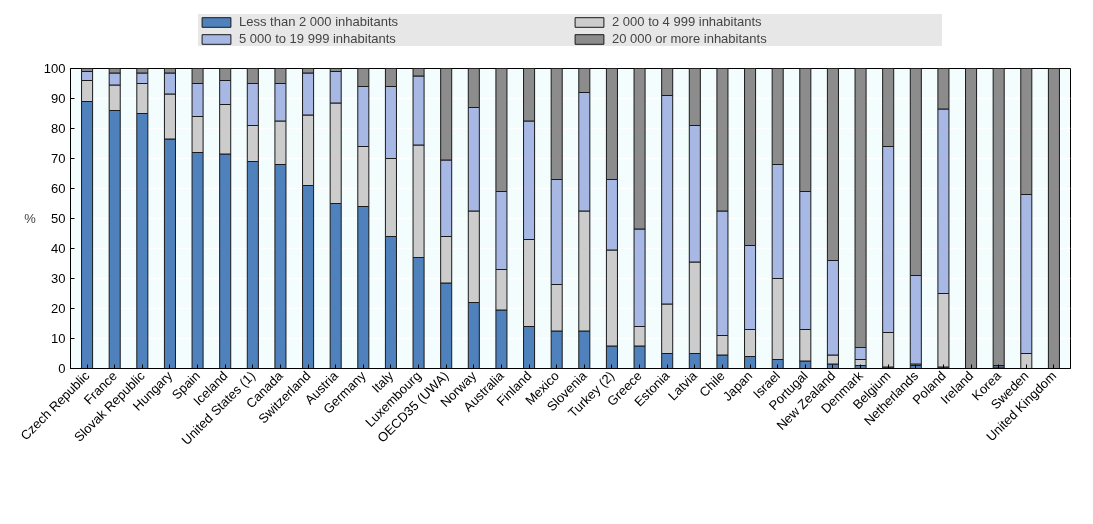  I want to click on legend-label: 2 000 to 4 999 inhabitants, so click(687, 21).